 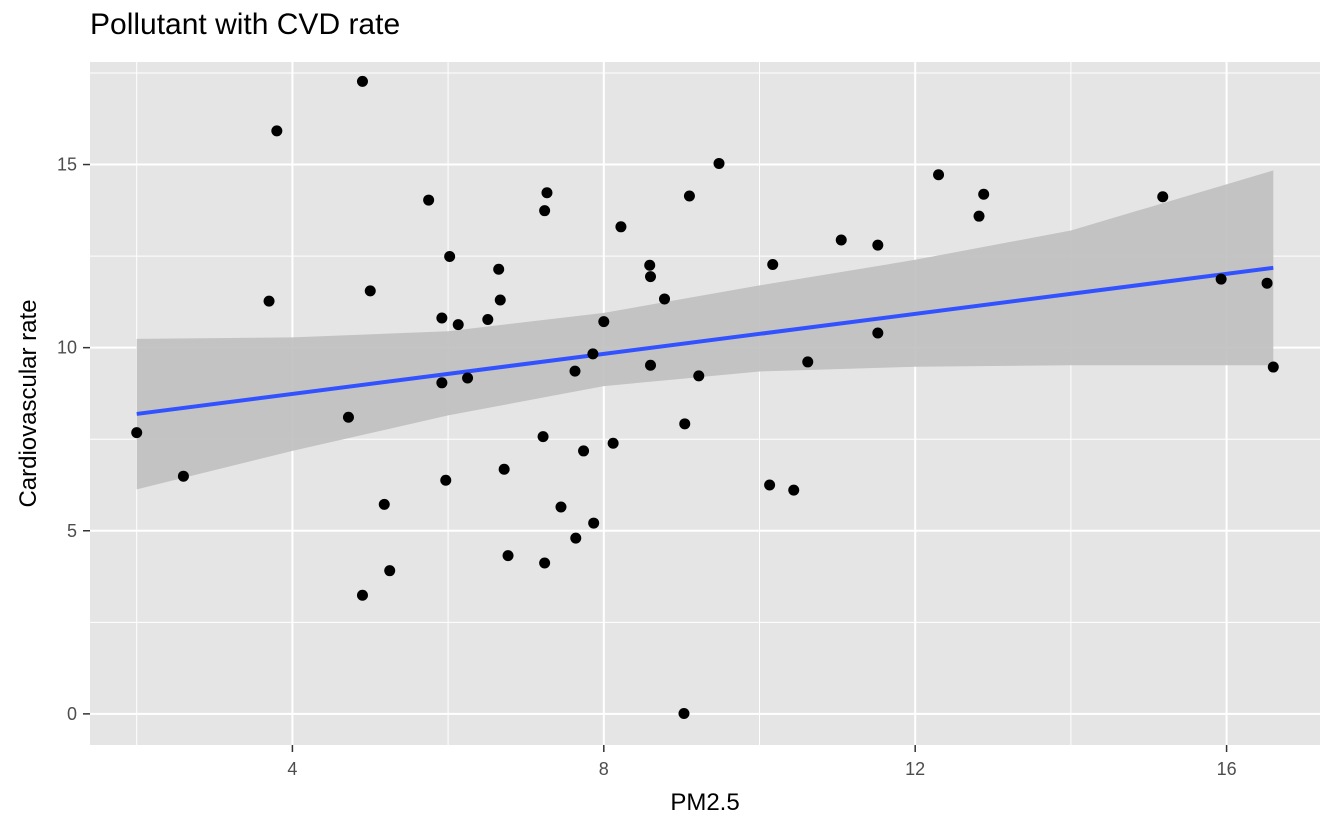 What do you see at coordinates (28, 403) in the screenshot?
I see `y-axis-title: Cardiovascular rate` at bounding box center [28, 403].